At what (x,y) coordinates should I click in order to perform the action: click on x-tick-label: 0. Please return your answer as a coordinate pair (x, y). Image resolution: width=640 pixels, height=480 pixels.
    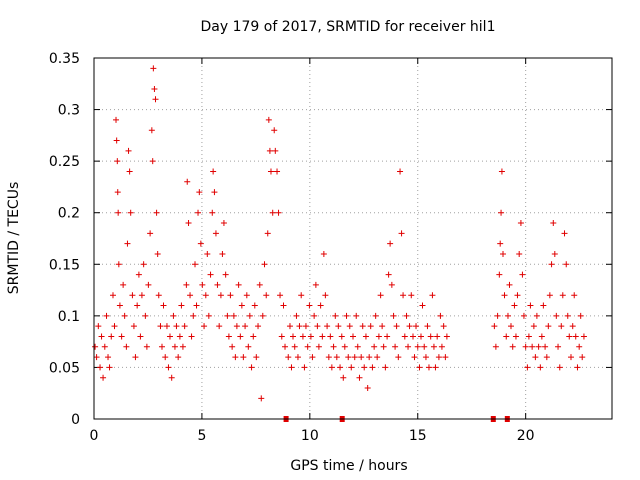
    Looking at the image, I should click on (94, 436).